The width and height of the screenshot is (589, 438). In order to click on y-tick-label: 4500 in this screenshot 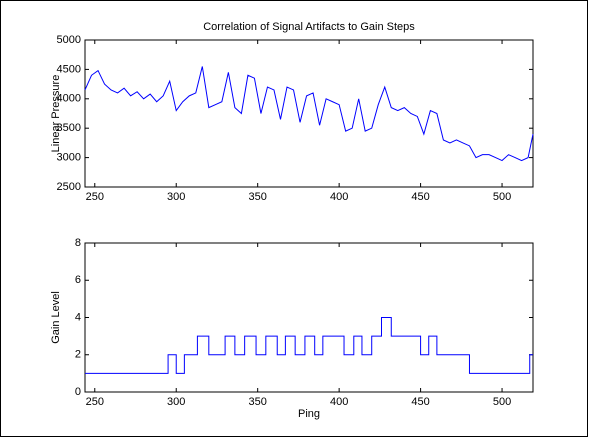, I will do `click(69, 69)`.